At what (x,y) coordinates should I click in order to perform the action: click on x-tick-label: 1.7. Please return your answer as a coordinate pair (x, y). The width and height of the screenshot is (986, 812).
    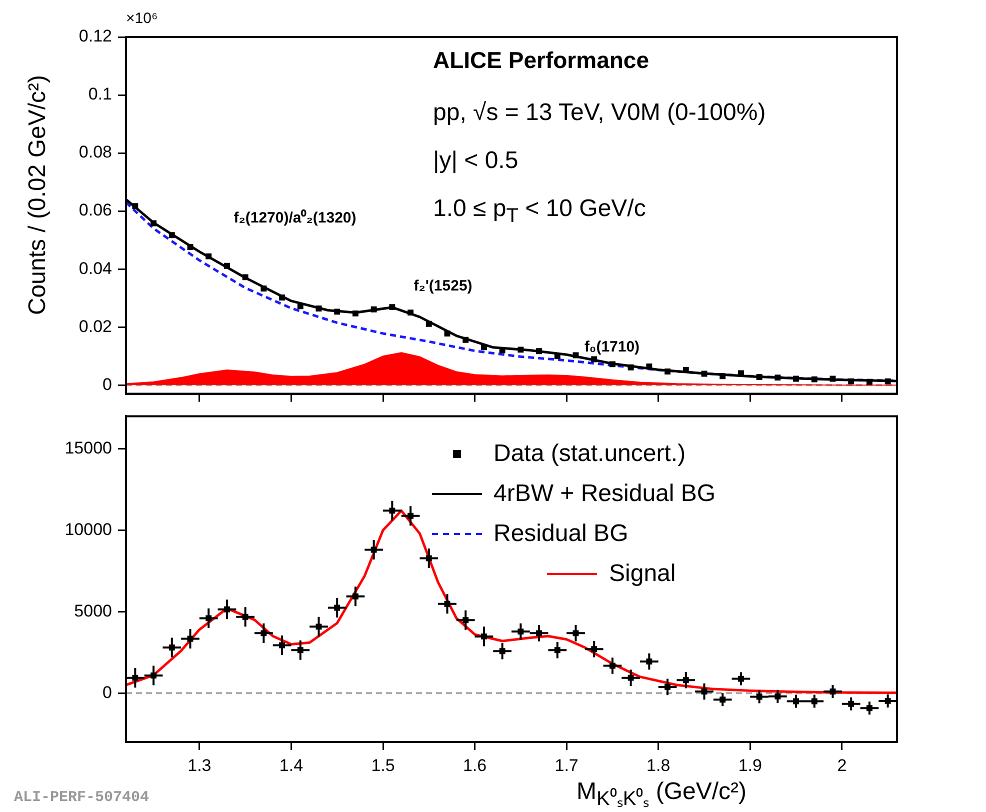
    Looking at the image, I should click on (566, 765).